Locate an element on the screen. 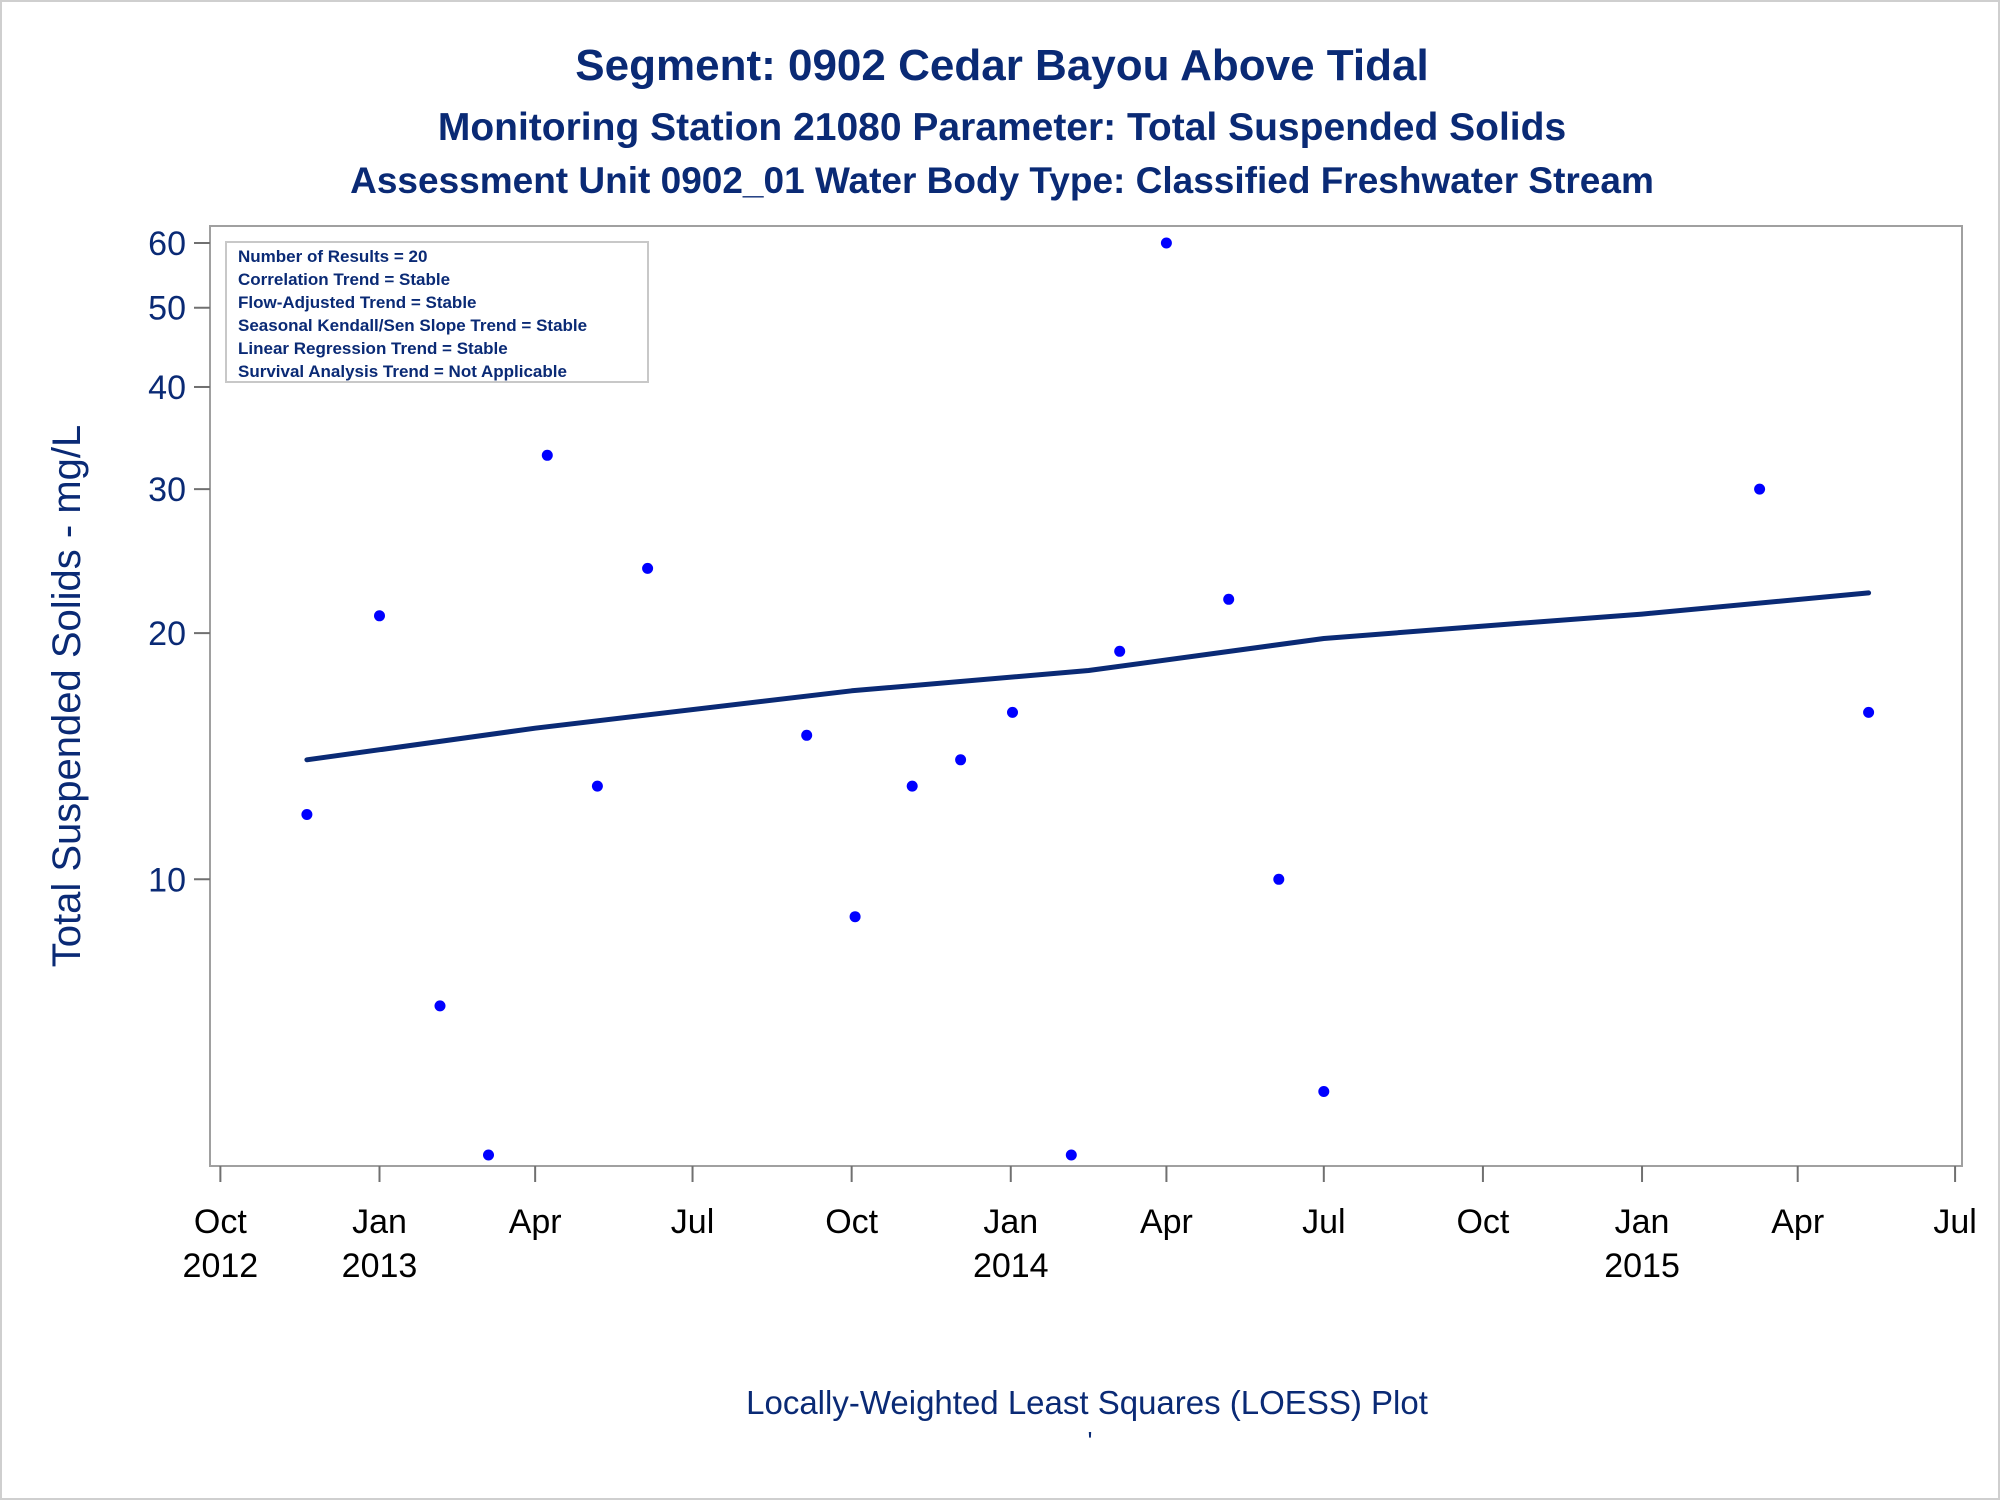 The image size is (2000, 1502). stats-line-results: Number of Results = 20 is located at coordinates (332, 256).